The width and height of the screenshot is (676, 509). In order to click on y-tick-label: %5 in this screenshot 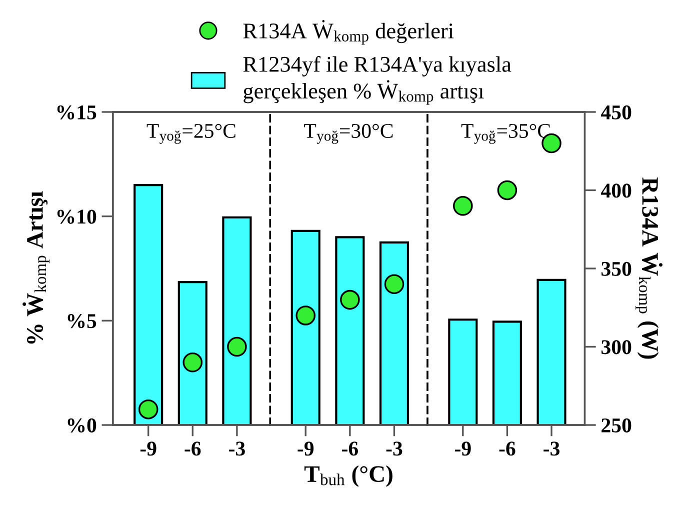, I will do `click(82, 321)`.